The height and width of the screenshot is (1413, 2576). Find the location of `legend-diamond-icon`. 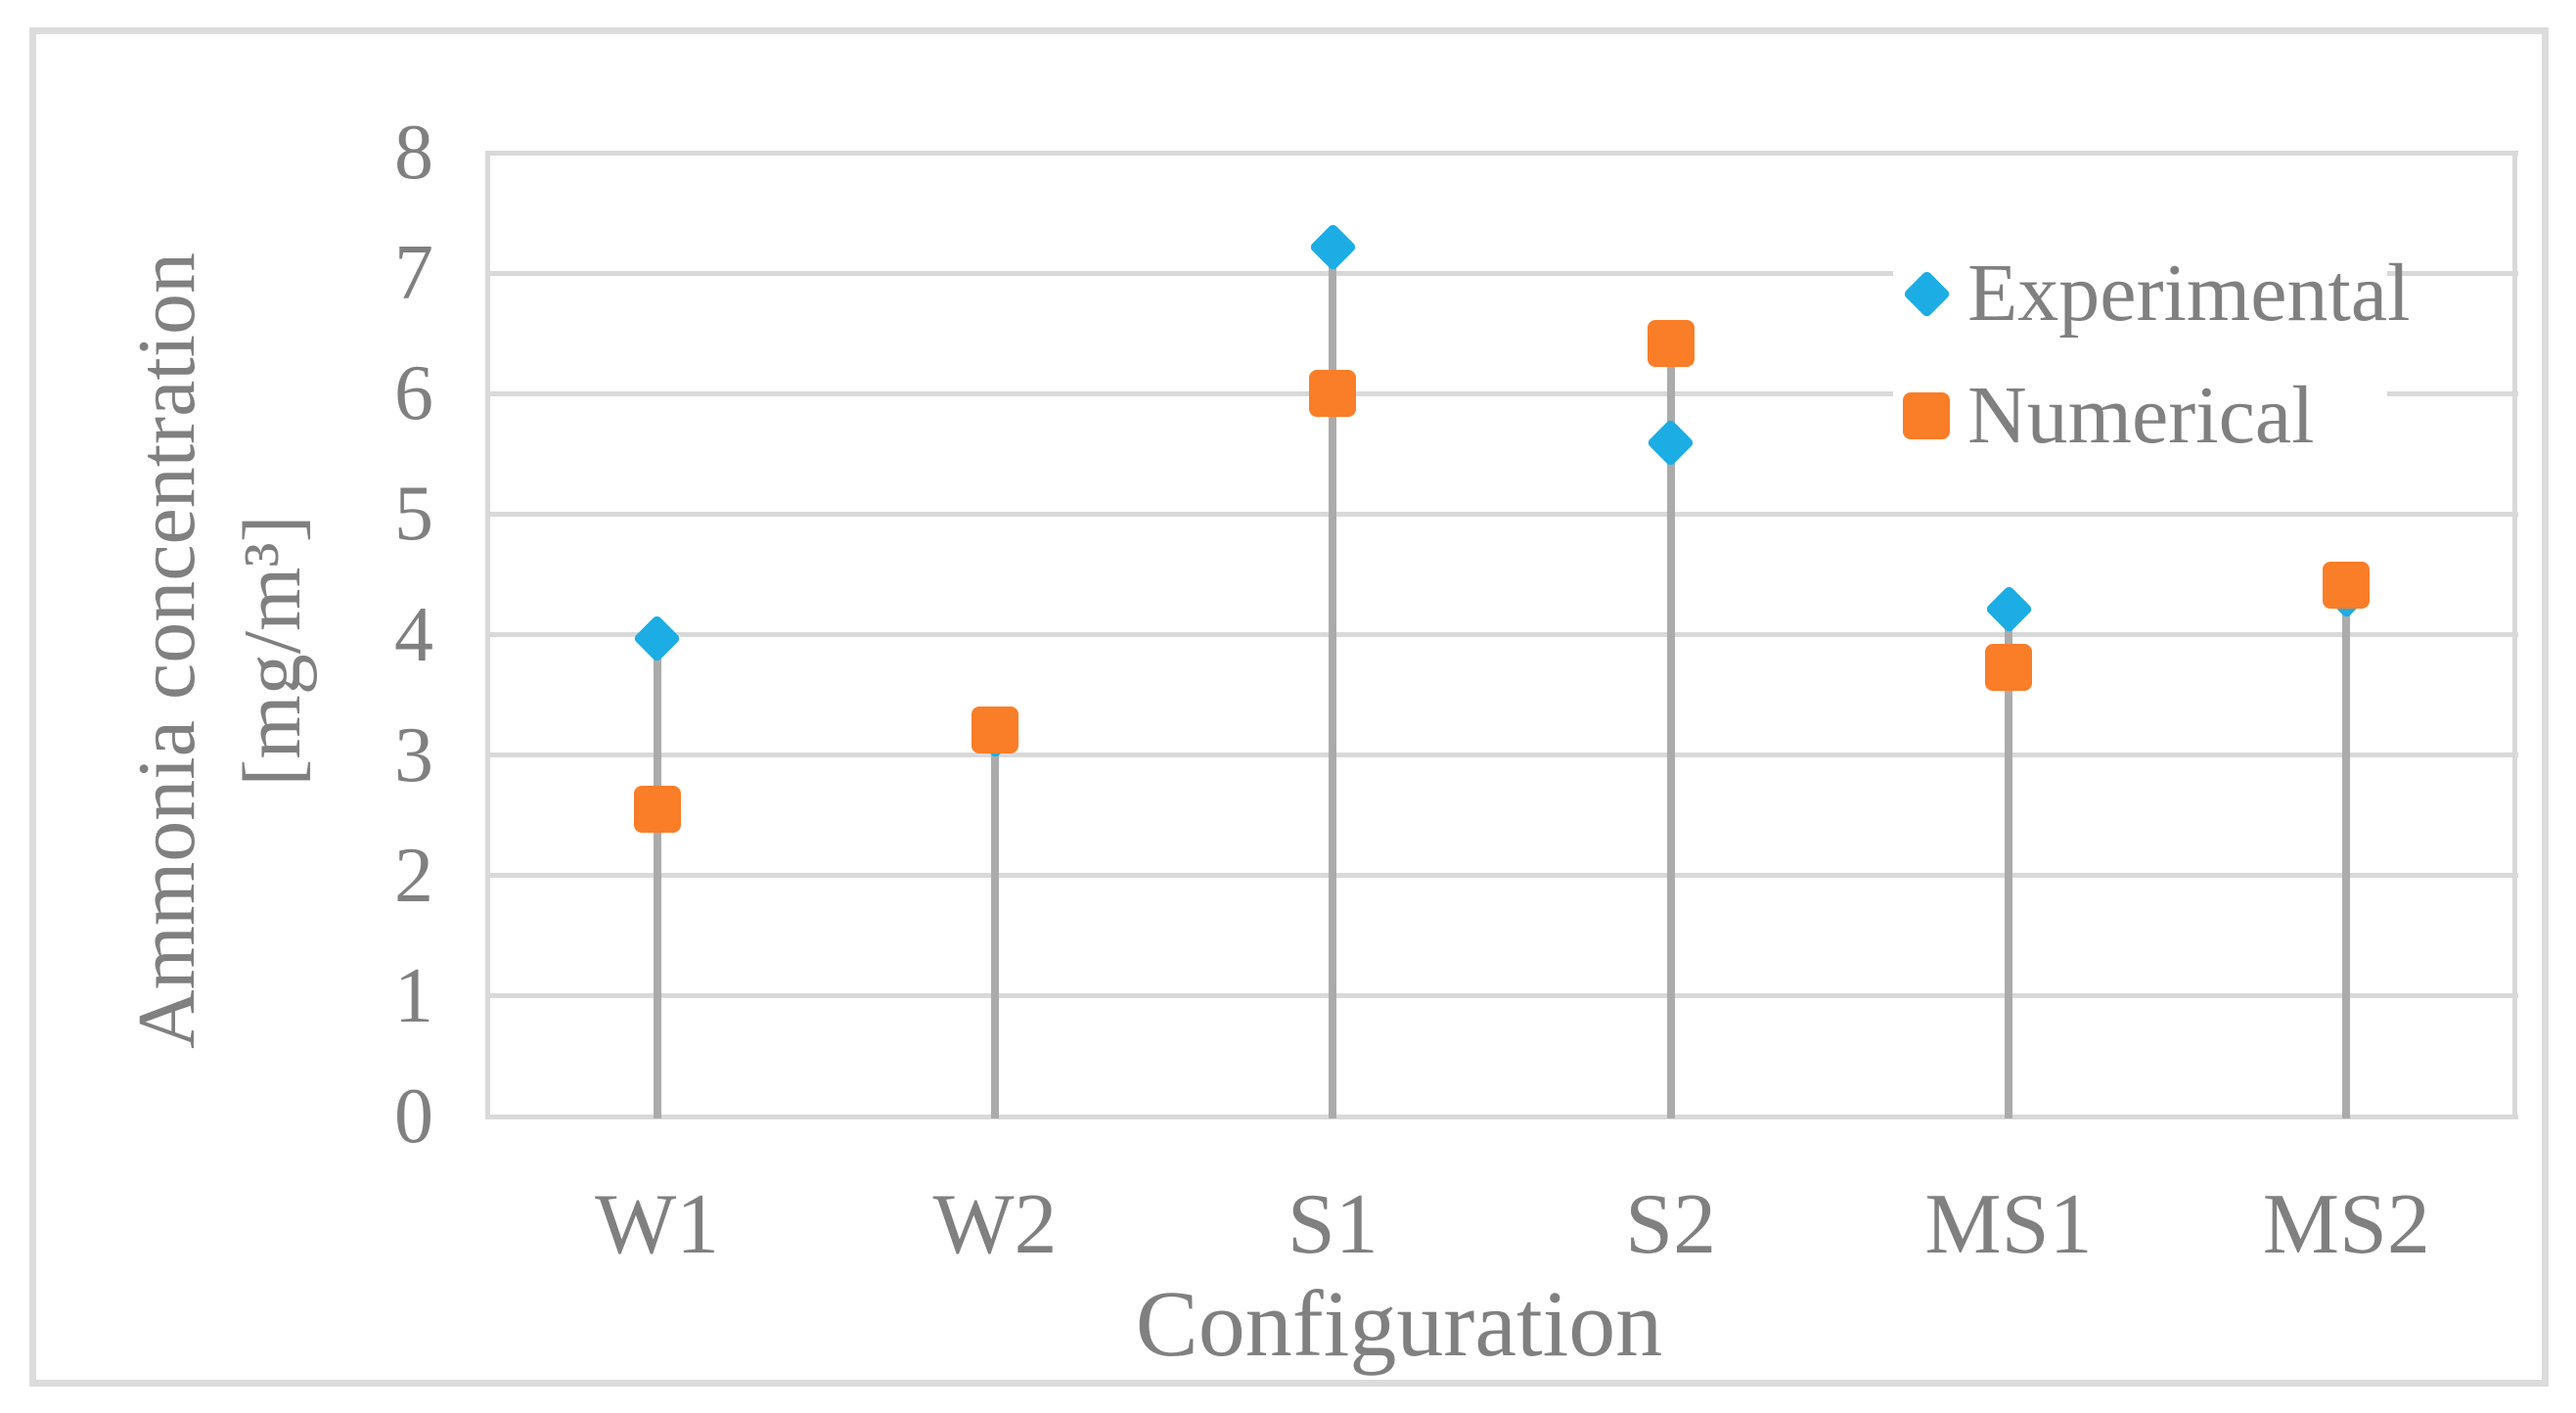

legend-diamond-icon is located at coordinates (1926, 294).